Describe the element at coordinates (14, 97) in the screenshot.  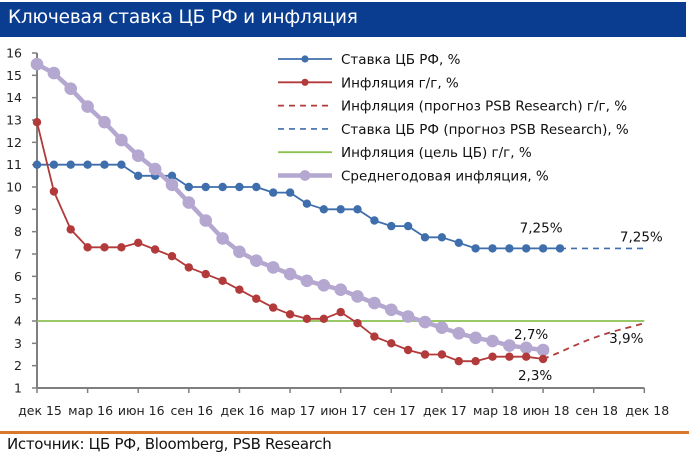
I see `y-tick-label: 14` at that location.